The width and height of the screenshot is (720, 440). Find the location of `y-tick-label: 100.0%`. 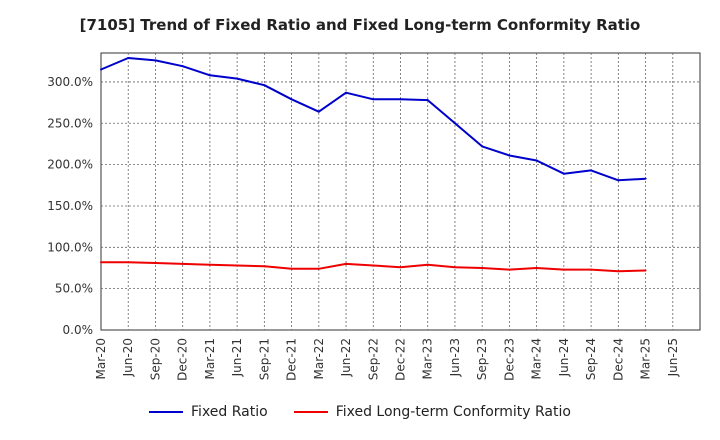

y-tick-label: 100.0% is located at coordinates (70, 247).